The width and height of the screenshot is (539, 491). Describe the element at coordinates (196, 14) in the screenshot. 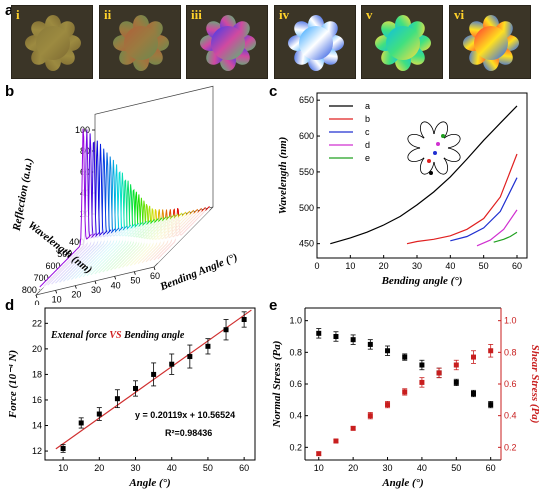

I see `photo-label: iii` at that location.